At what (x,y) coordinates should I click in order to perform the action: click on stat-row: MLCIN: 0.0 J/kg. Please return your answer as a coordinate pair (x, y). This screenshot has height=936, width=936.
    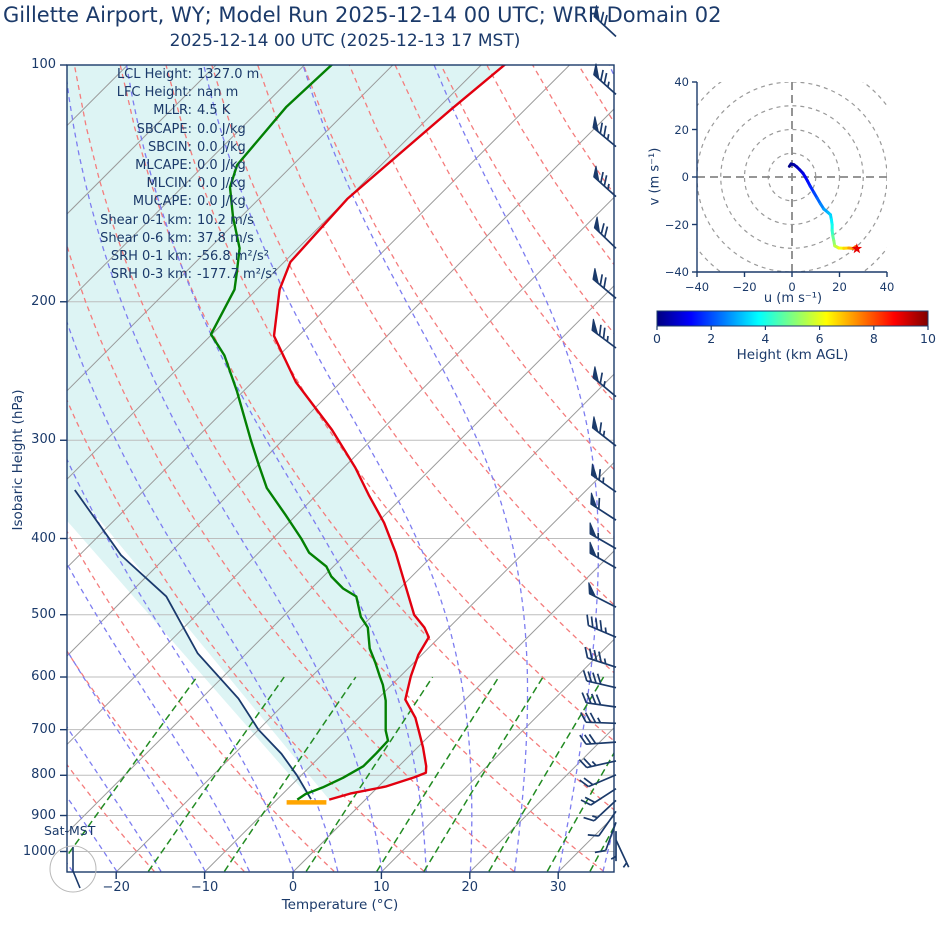
    Looking at the image, I should click on (167, 184).